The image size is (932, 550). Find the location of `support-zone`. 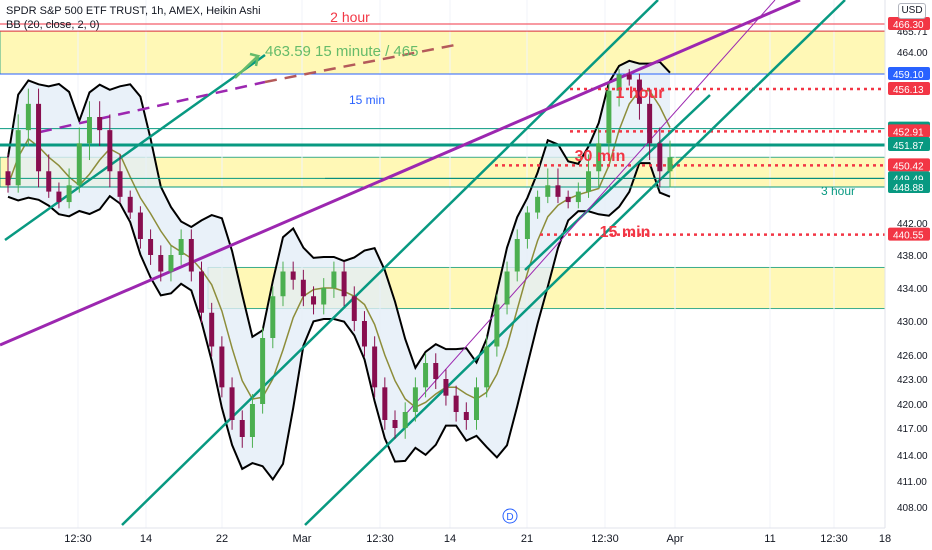

support-zone is located at coordinates (443, 52).